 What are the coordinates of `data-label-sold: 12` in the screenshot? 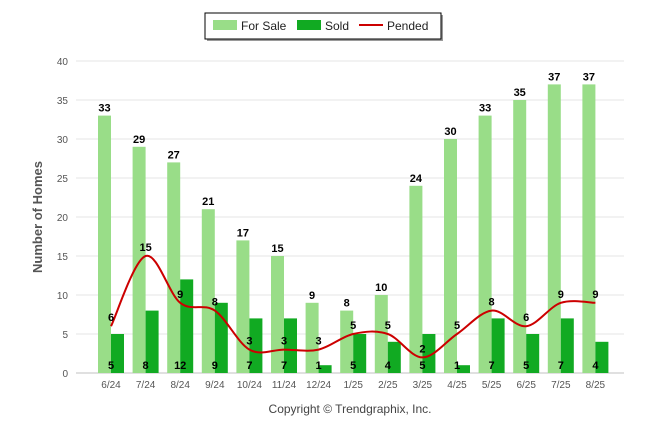 It's located at (180, 366).